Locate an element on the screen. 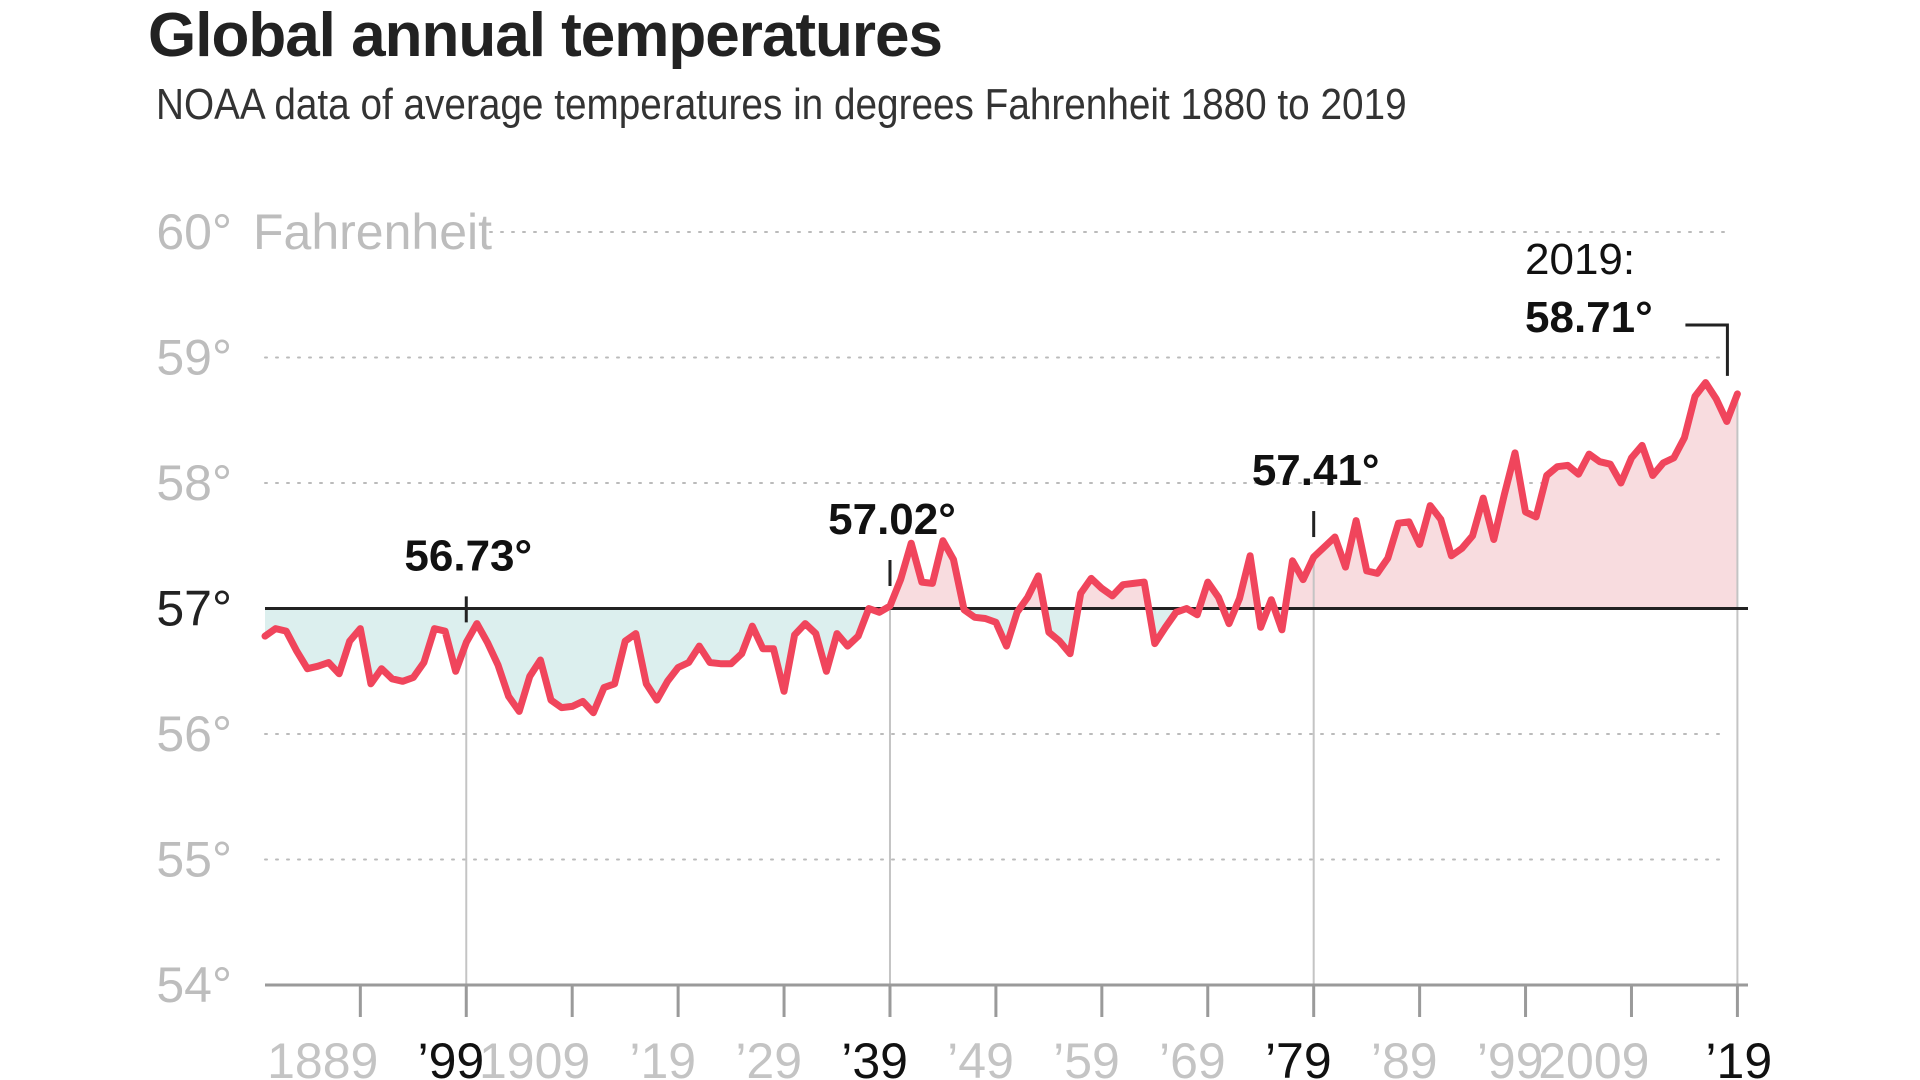 The width and height of the screenshot is (1920, 1080). annotation-year-label: 2019: is located at coordinates (1580, 259).